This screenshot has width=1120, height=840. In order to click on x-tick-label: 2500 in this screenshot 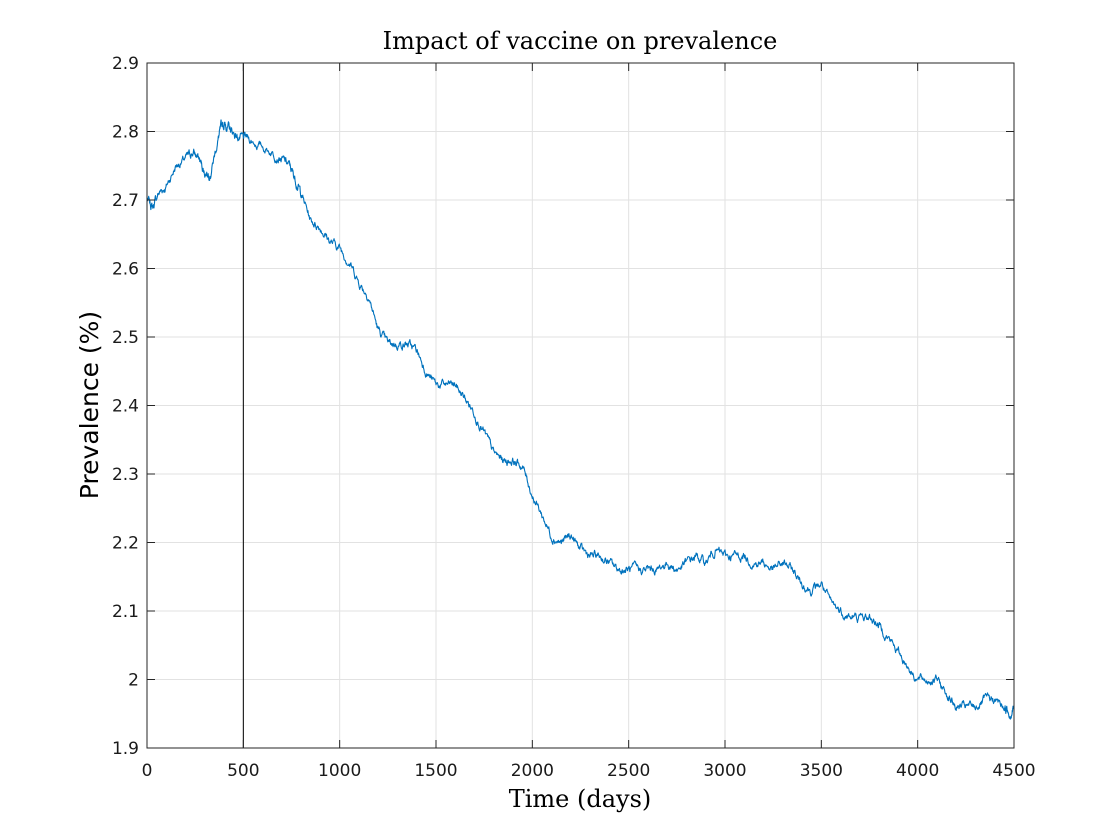, I will do `click(628, 771)`.